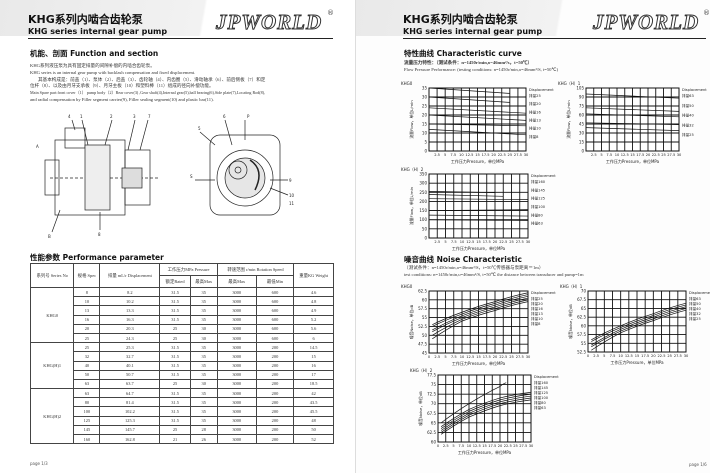 This screenshot has height=473, width=710. Describe the element at coordinates (434, 422) in the screenshot. I see `y-tick-label: 65` at that location.